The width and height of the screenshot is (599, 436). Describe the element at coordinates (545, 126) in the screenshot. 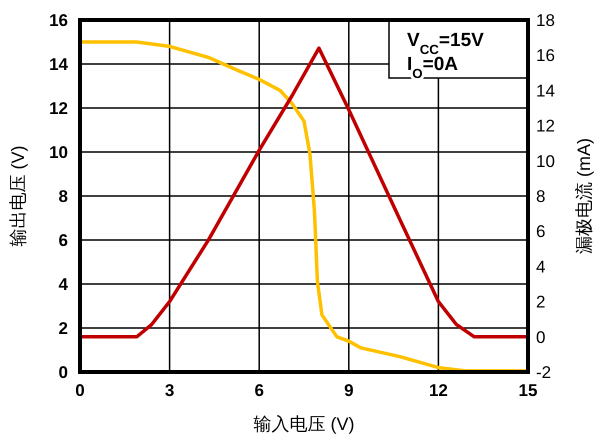

I see `y2-tick-label: 12` at that location.